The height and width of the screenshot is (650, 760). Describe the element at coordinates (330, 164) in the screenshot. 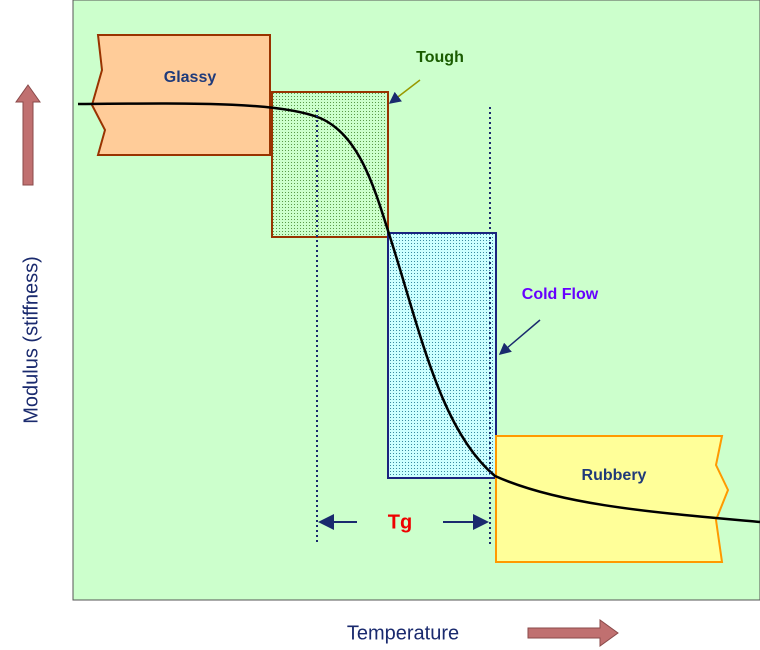

I see `tough-region` at that location.